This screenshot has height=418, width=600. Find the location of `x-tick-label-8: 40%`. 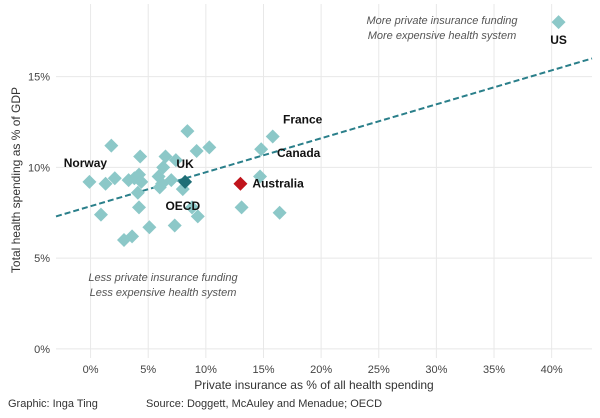

x-tick-label-8: 40% is located at coordinates (552, 370).